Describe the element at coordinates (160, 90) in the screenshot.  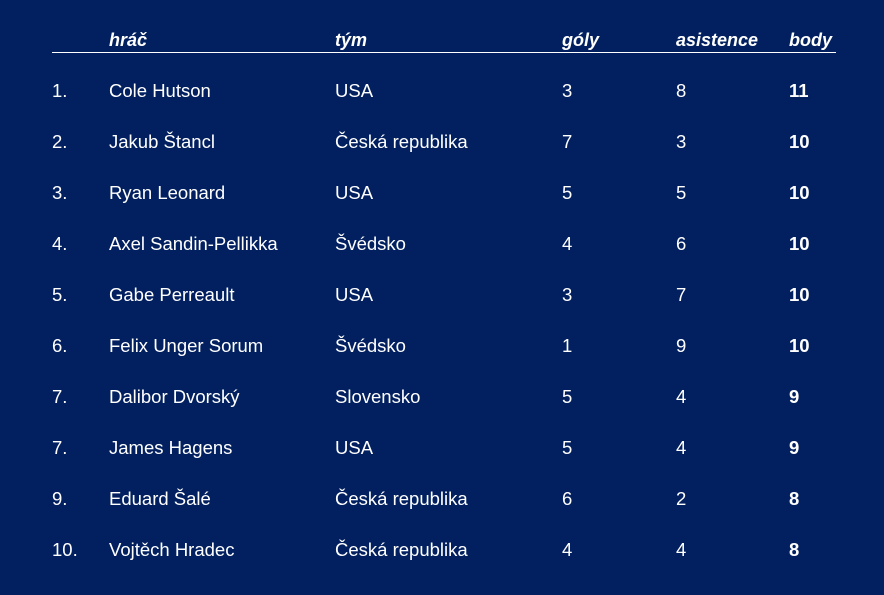
I see `player-cell: Cole Hutson` at that location.